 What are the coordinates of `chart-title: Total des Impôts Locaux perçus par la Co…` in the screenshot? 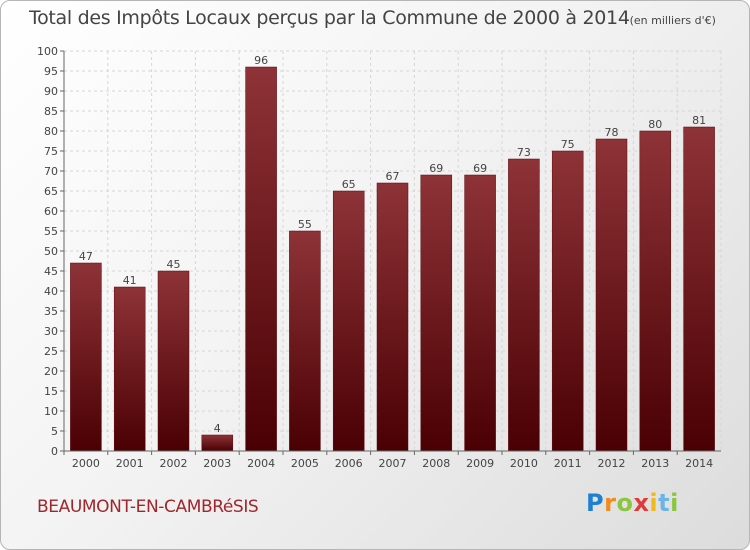 It's located at (372, 18).